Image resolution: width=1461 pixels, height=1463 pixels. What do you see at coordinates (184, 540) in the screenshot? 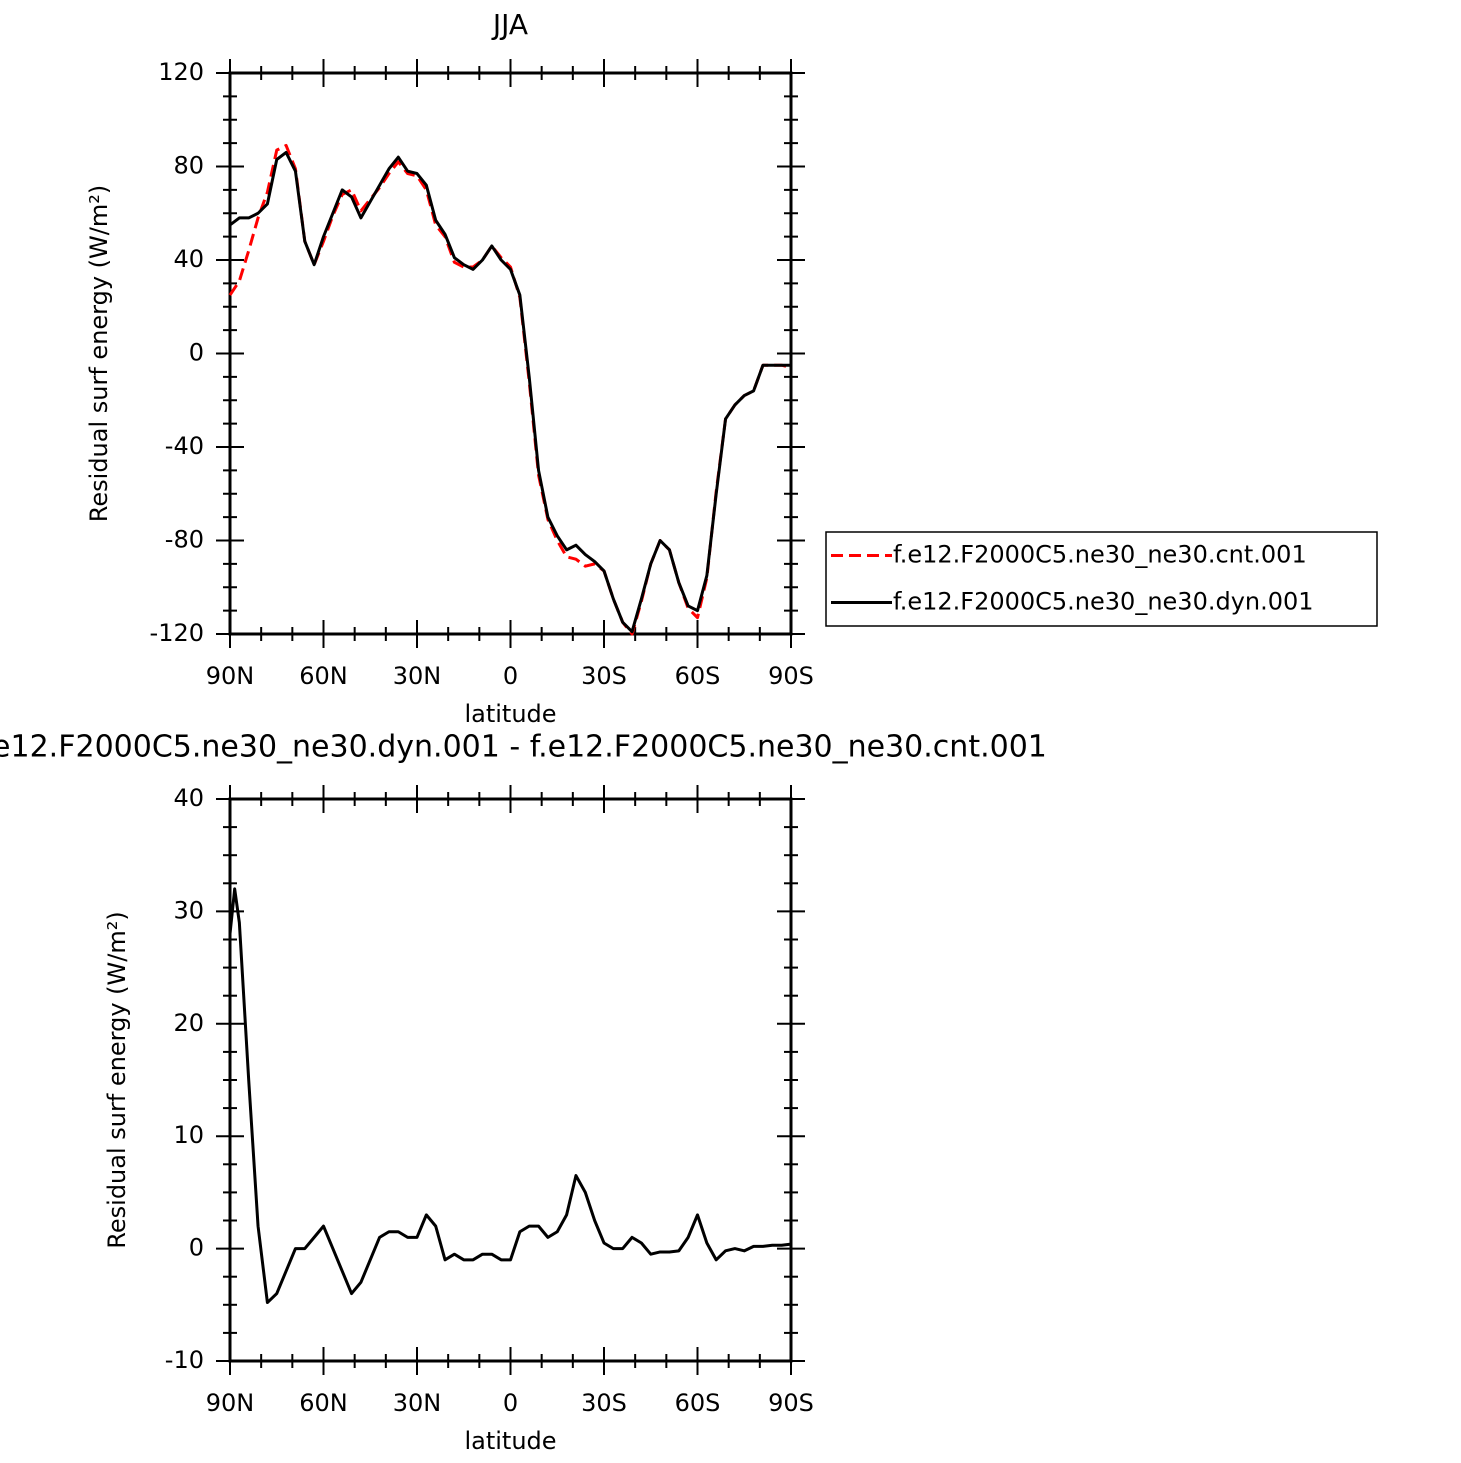
I see `y-tick-label: -80` at bounding box center [184, 540].